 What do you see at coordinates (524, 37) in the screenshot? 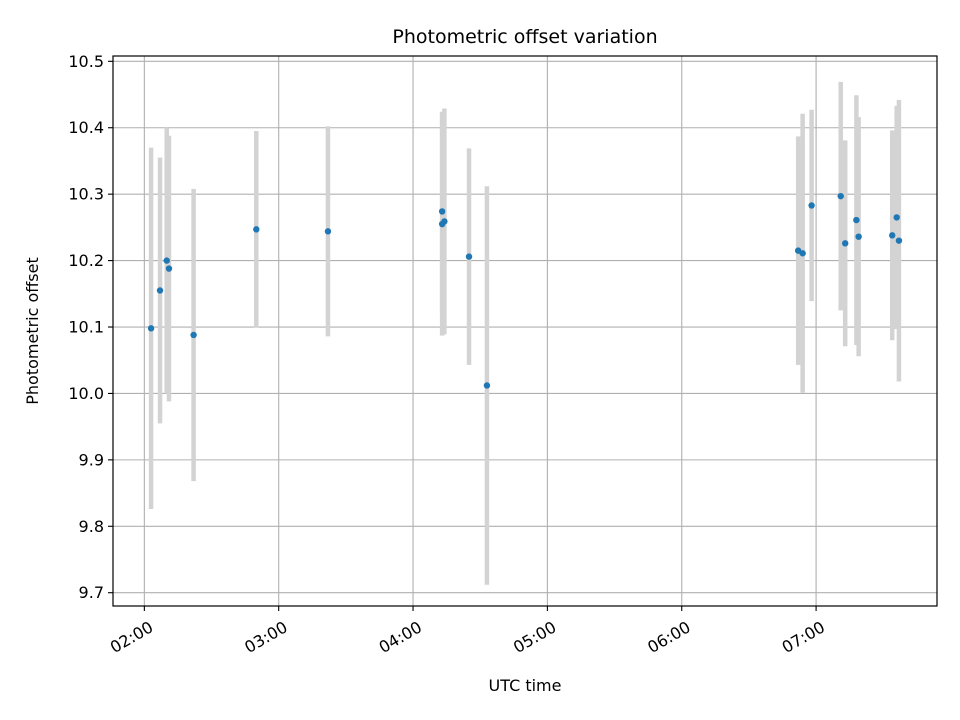
I see `chart-title: Photometric offset variation` at bounding box center [524, 37].